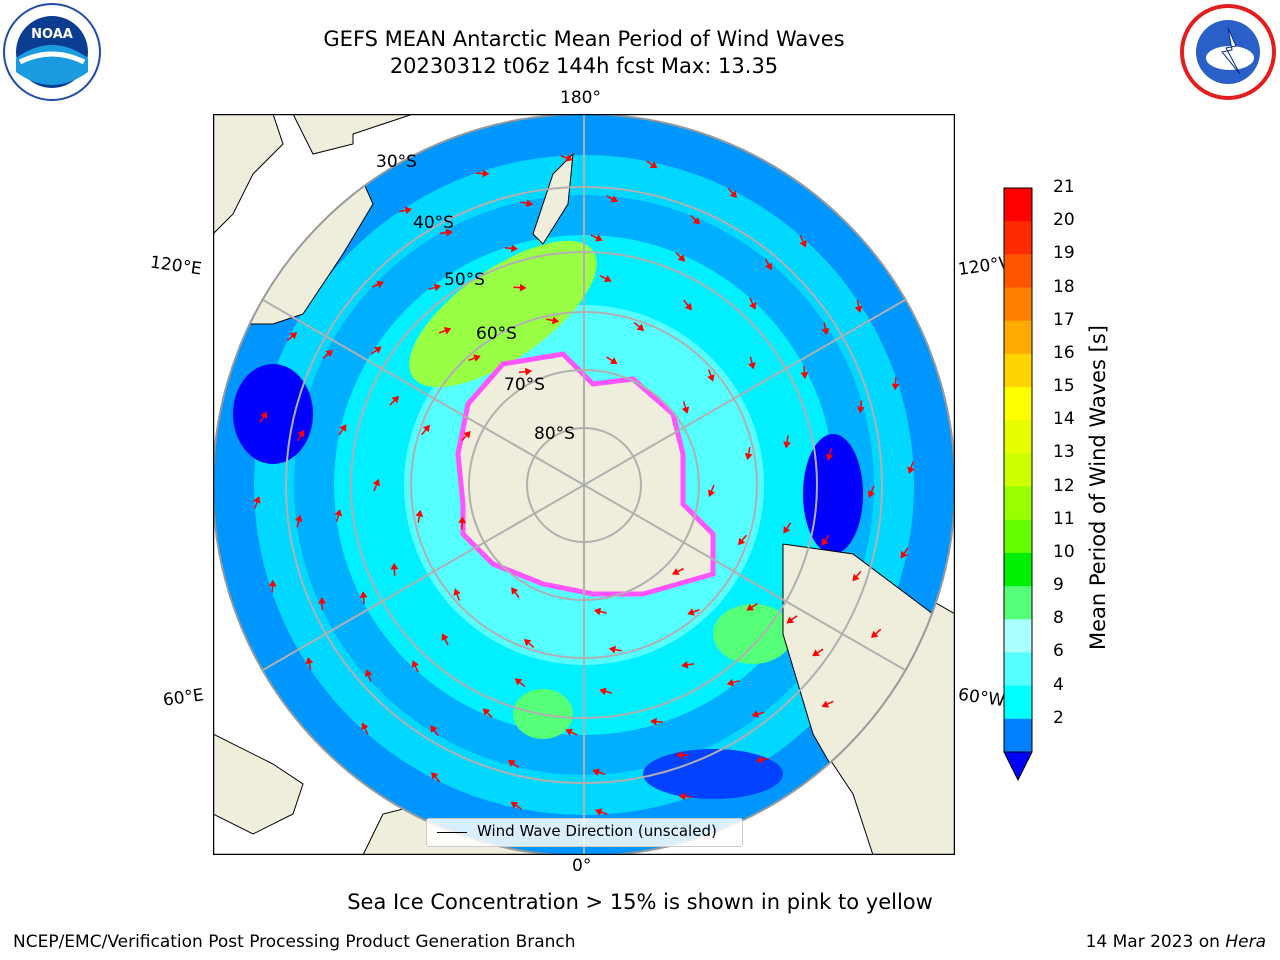 The height and width of the screenshot is (960, 1280). I want to click on lon-label-bottom: 0°, so click(582, 866).